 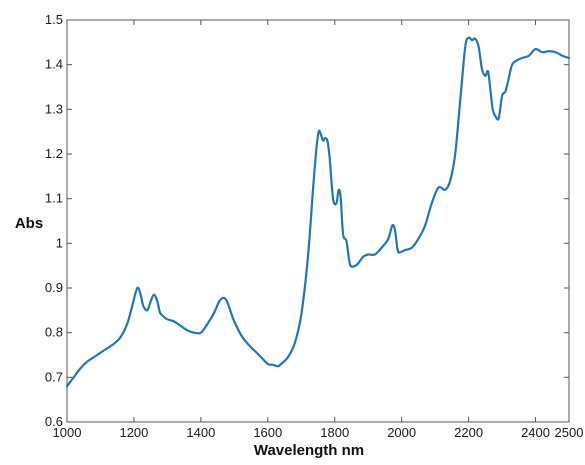 I want to click on y-tick-label: 1.4, so click(x=54, y=64).